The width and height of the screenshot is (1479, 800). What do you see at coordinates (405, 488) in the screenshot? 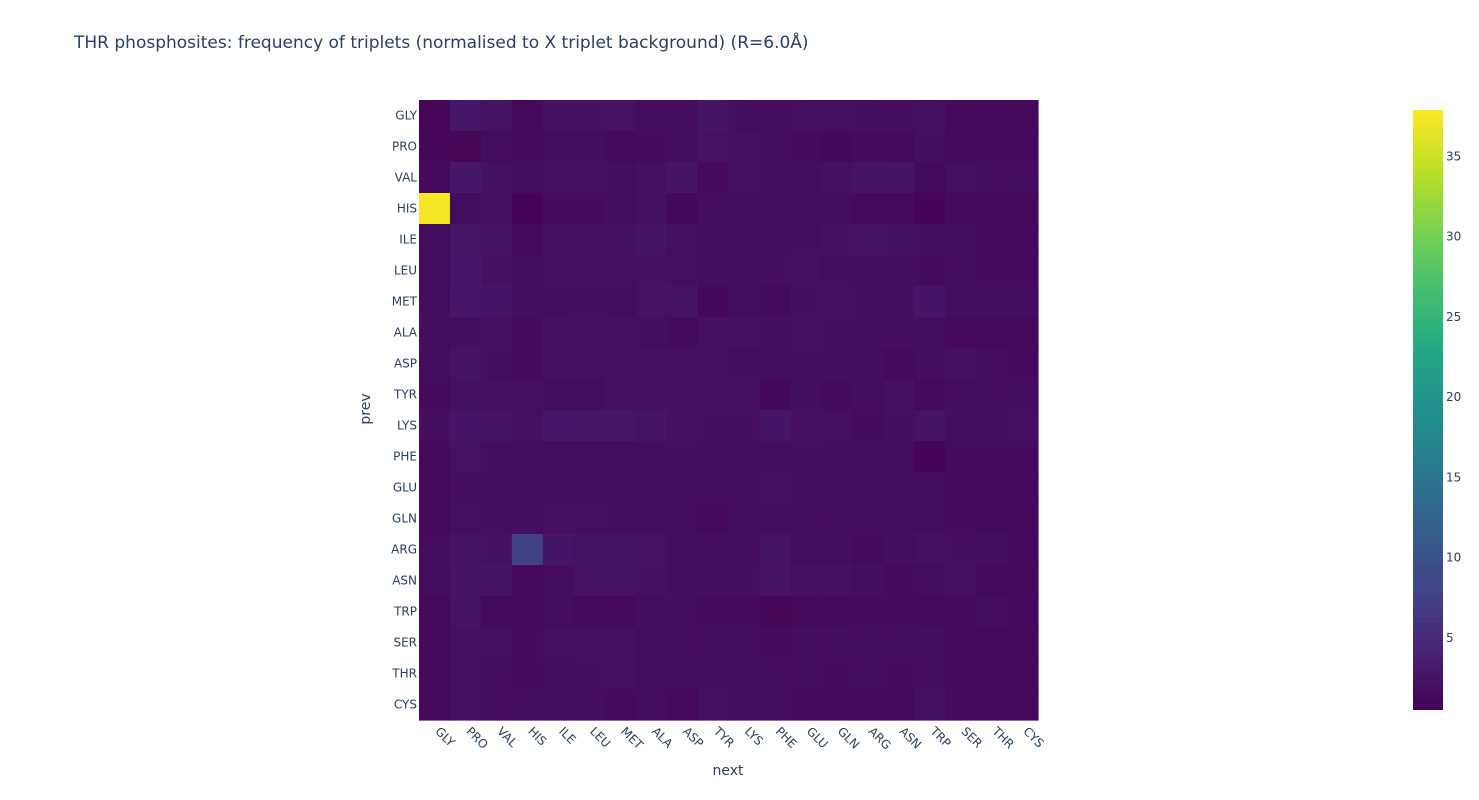
I see `y-tick-label: GLU` at bounding box center [405, 488].